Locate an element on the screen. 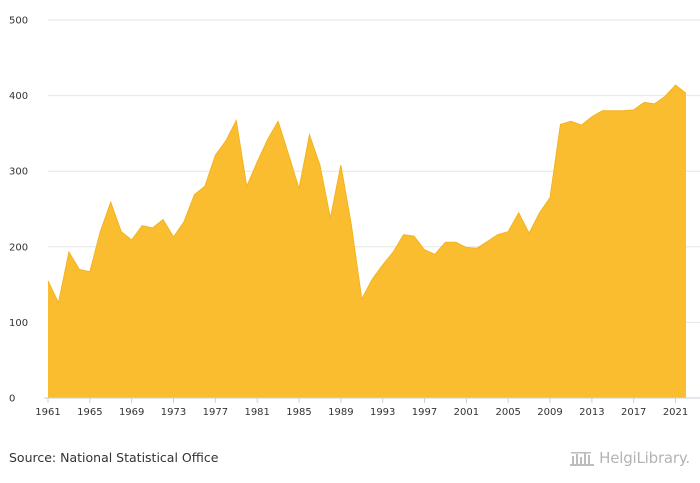 Image resolution: width=700 pixels, height=483 pixels. source-note: Source: National Statistical Office is located at coordinates (114, 457).